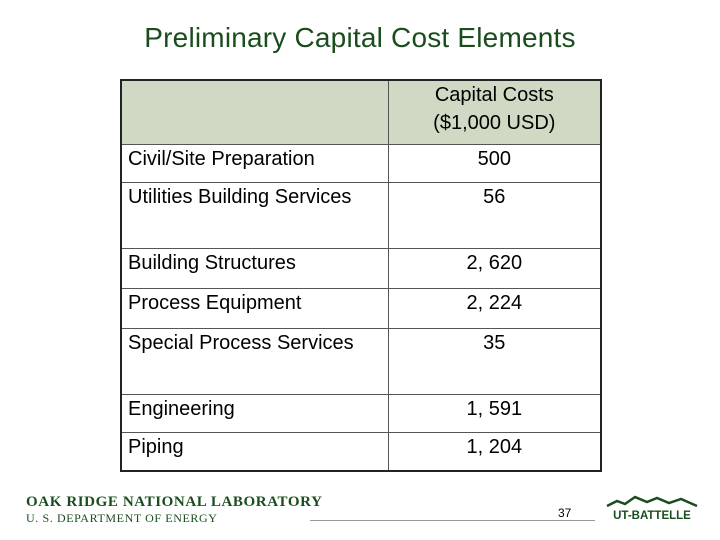 Image resolution: width=720 pixels, height=540 pixels. What do you see at coordinates (254, 361) in the screenshot?
I see `row-label: Special Process Services` at bounding box center [254, 361].